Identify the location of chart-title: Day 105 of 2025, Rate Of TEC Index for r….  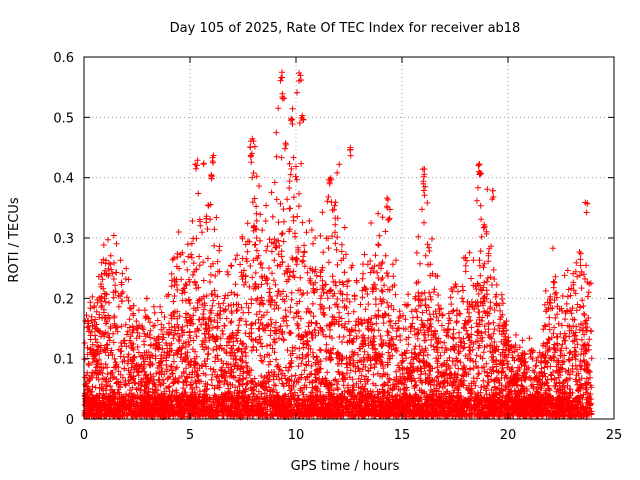
(345, 28).